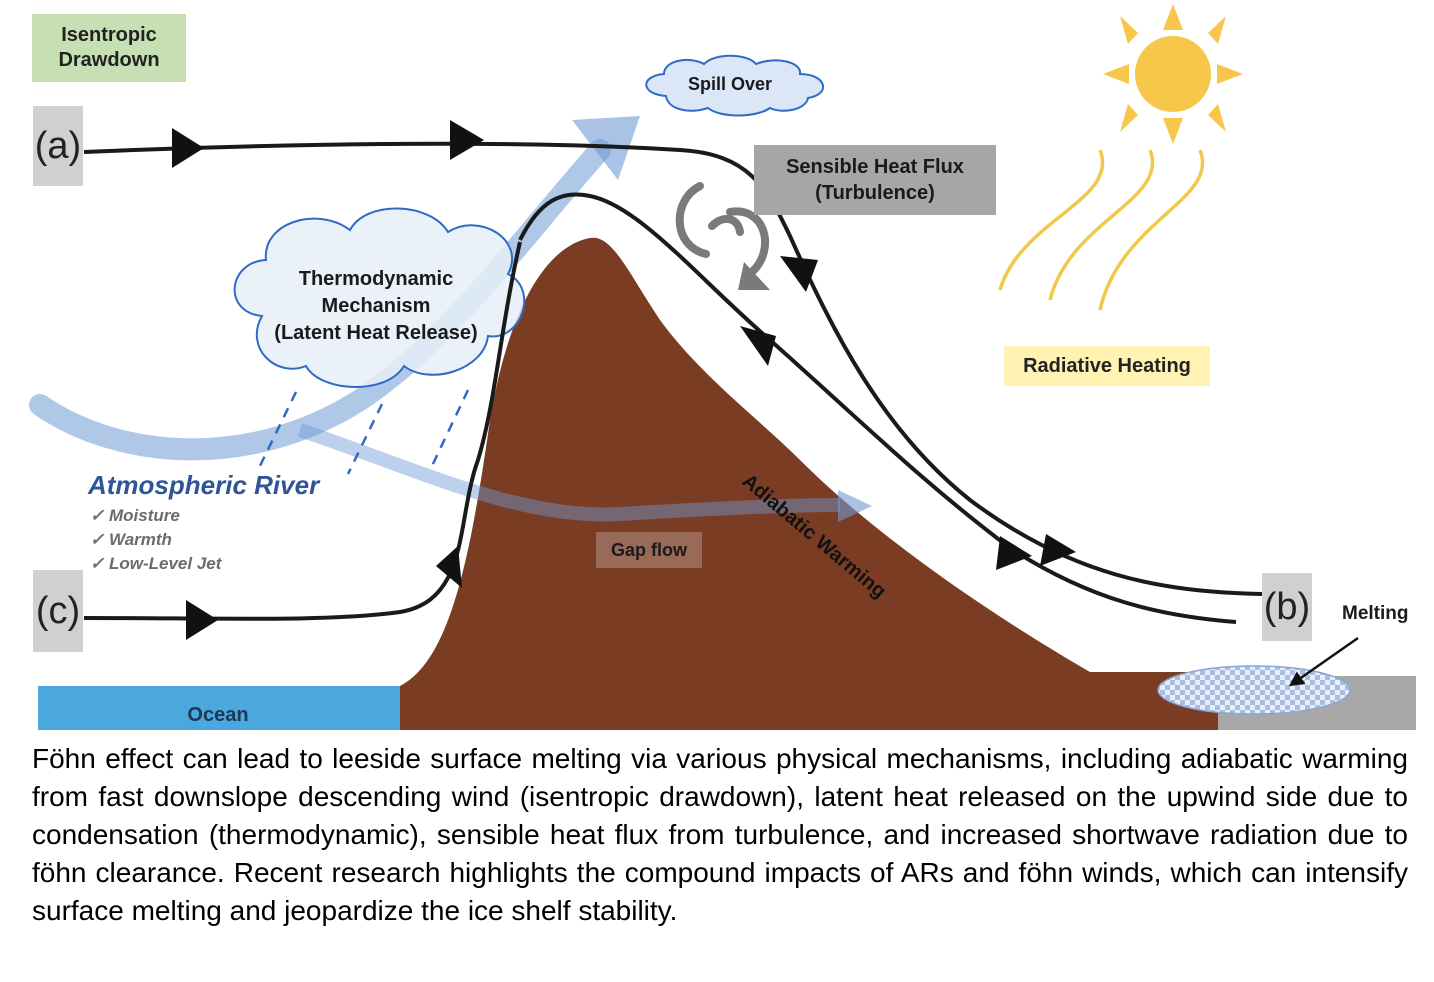 The image size is (1434, 982). Describe the element at coordinates (1375, 613) in the screenshot. I see `melting-label: Melting` at that location.